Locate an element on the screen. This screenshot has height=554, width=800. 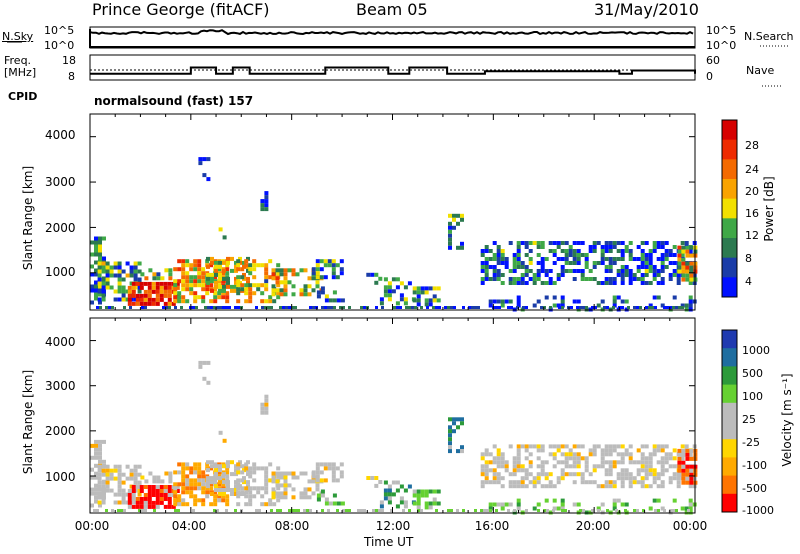
date-label: 31/May/2010 is located at coordinates (646, 9).